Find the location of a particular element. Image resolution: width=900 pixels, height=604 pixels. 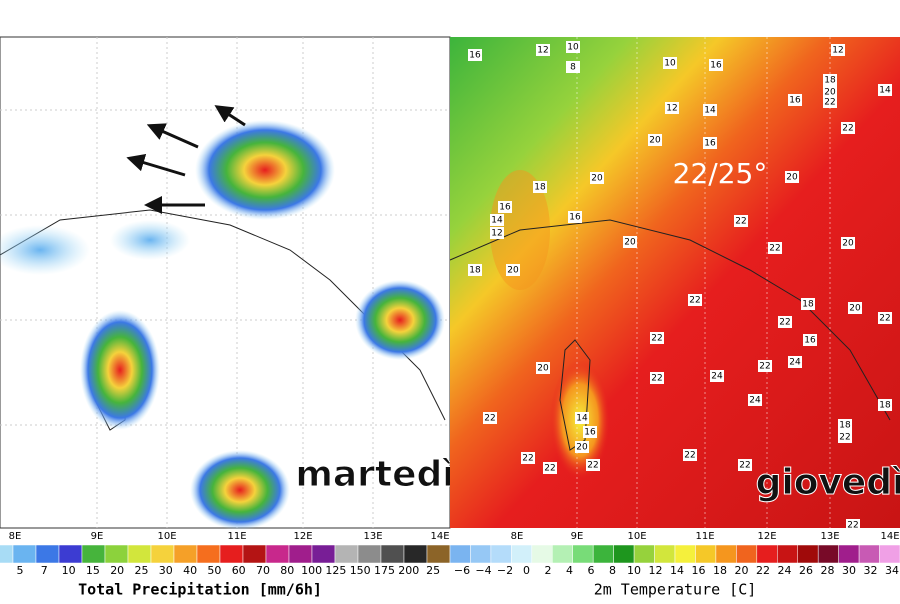

colorbar-label: 10 is located at coordinates (69, 570).